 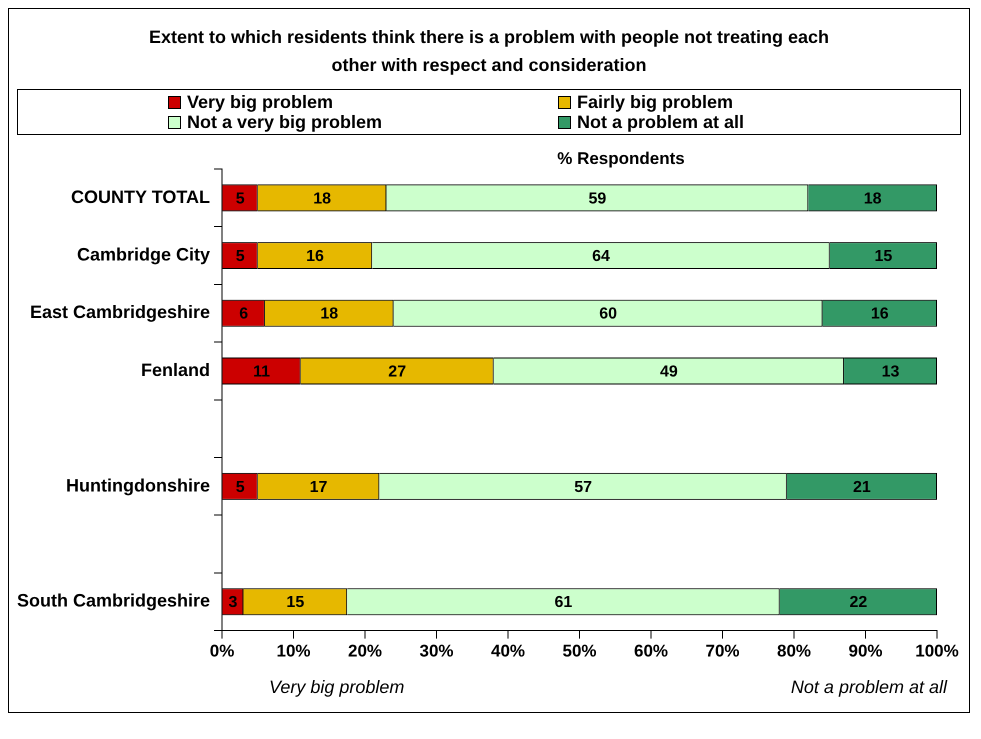 What do you see at coordinates (140, 196) in the screenshot?
I see `y-tick-label: COUNTY TOTAL` at bounding box center [140, 196].